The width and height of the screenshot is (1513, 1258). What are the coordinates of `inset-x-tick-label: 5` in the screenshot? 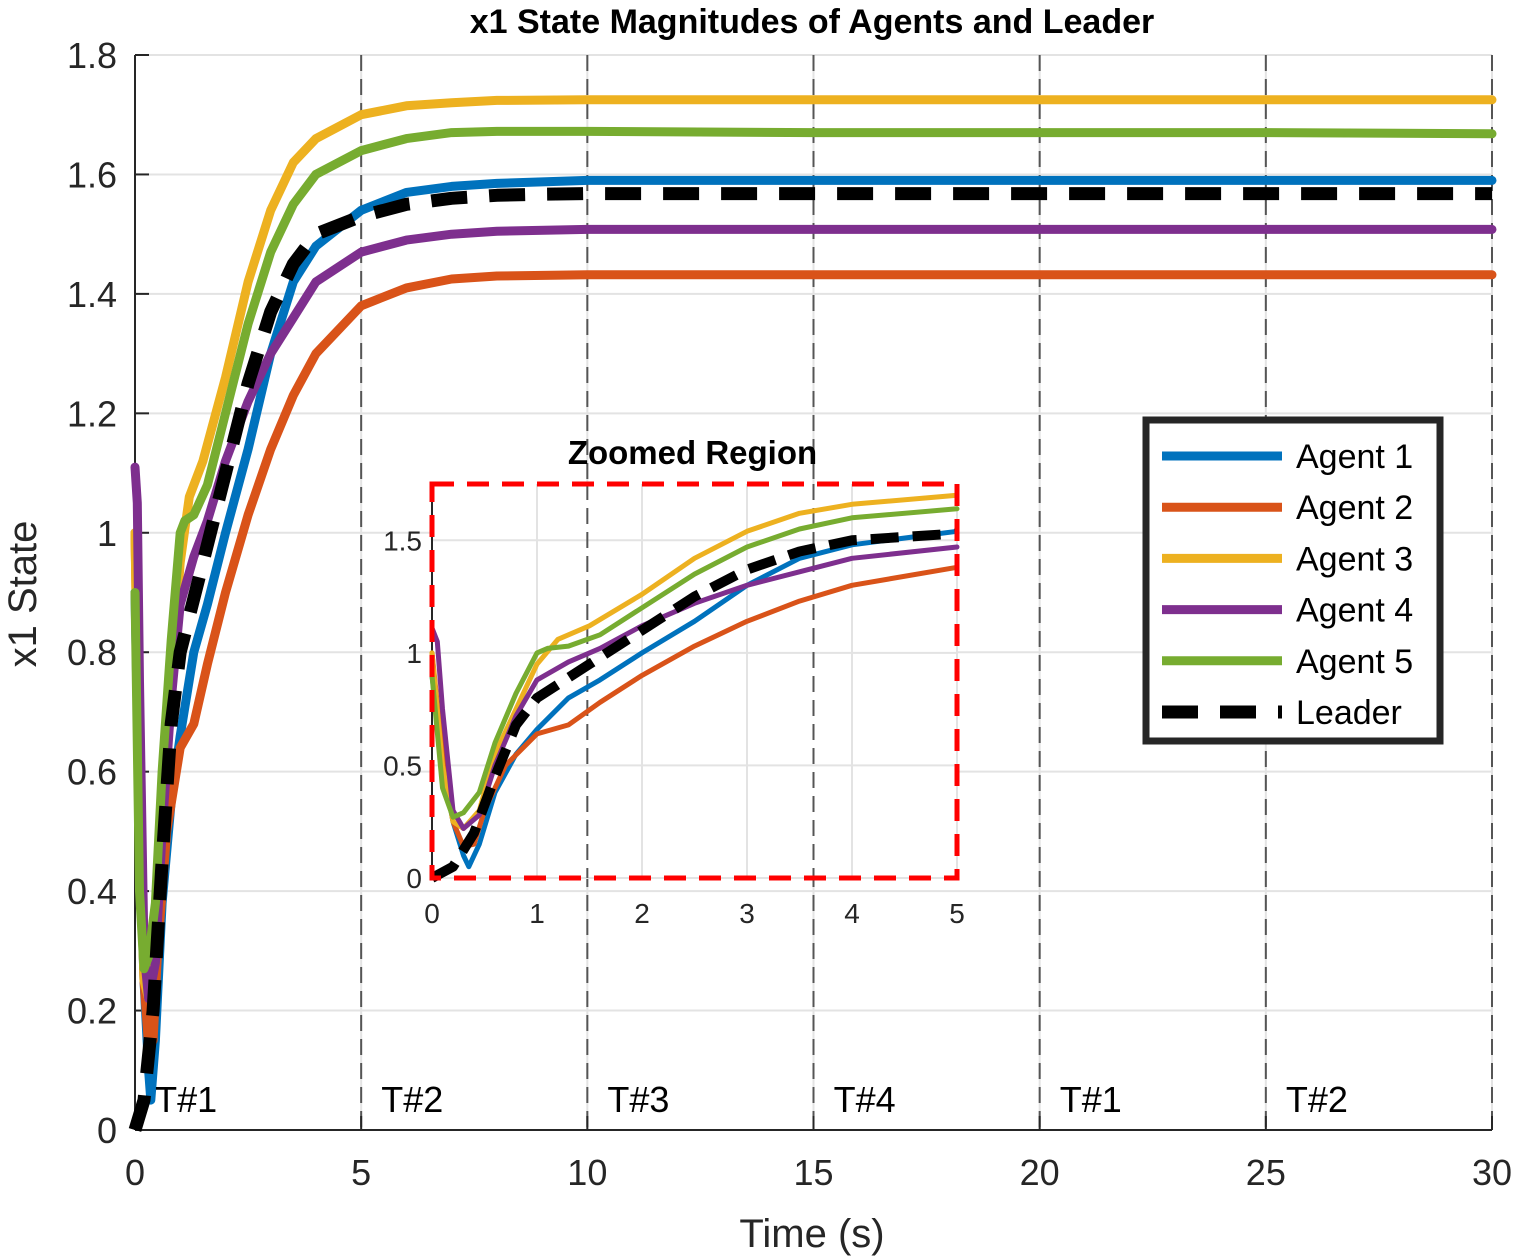 It's located at (957, 913).